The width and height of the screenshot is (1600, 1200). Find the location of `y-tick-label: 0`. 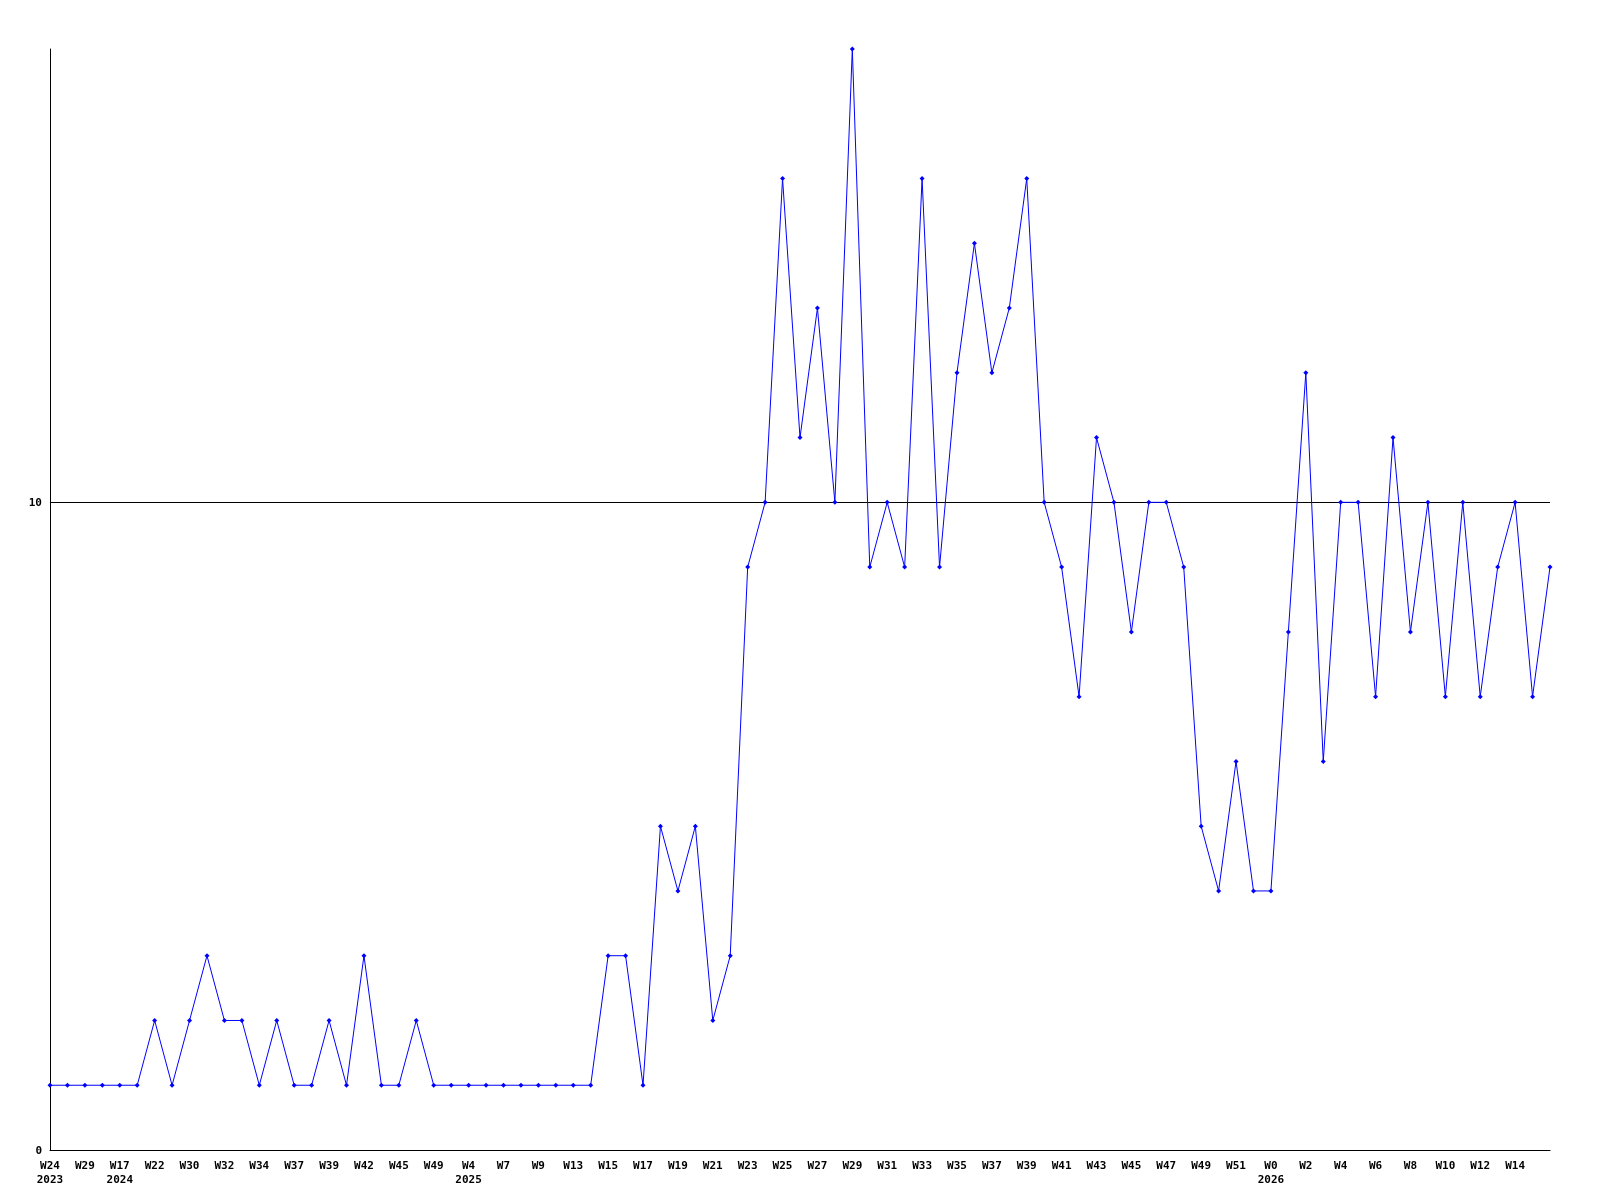

y-tick-label: 0 is located at coordinates (38, 1150).